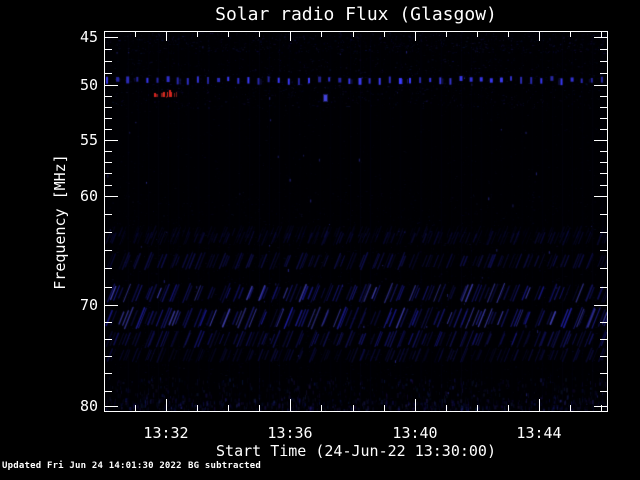 This screenshot has height=480, width=640. What do you see at coordinates (92, 466) in the screenshot?
I see `update-timestamp: Updated Fri Jun 24 14:01:30 2022` at bounding box center [92, 466].